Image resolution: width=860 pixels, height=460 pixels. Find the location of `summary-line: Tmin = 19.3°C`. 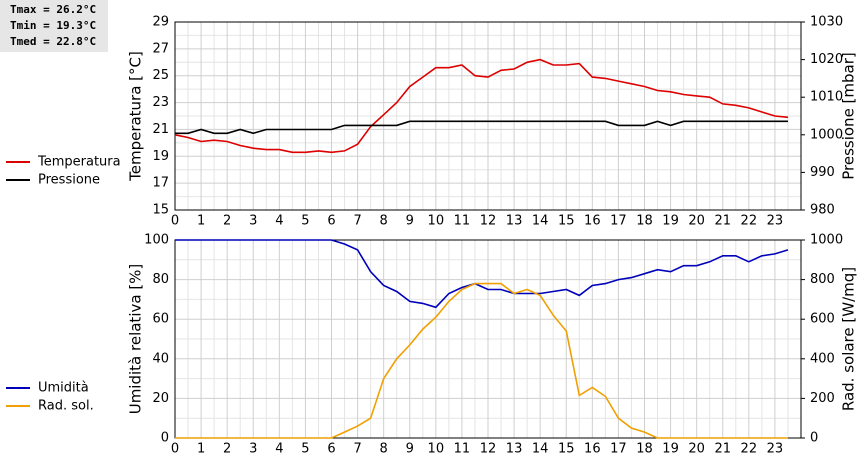

summary-line: Tmin = 19.3°C is located at coordinates (53, 25).